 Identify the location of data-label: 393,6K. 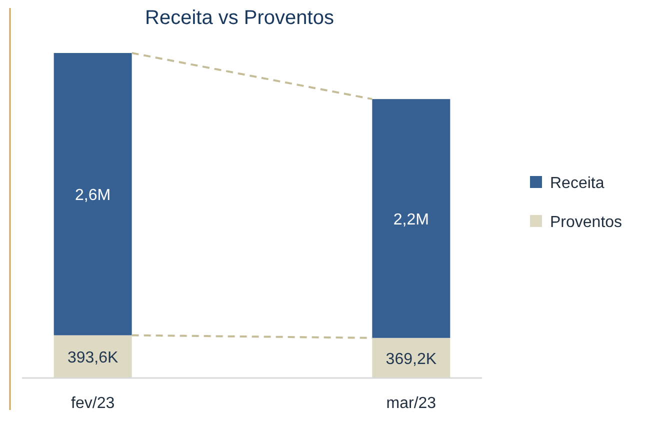
(93, 358).